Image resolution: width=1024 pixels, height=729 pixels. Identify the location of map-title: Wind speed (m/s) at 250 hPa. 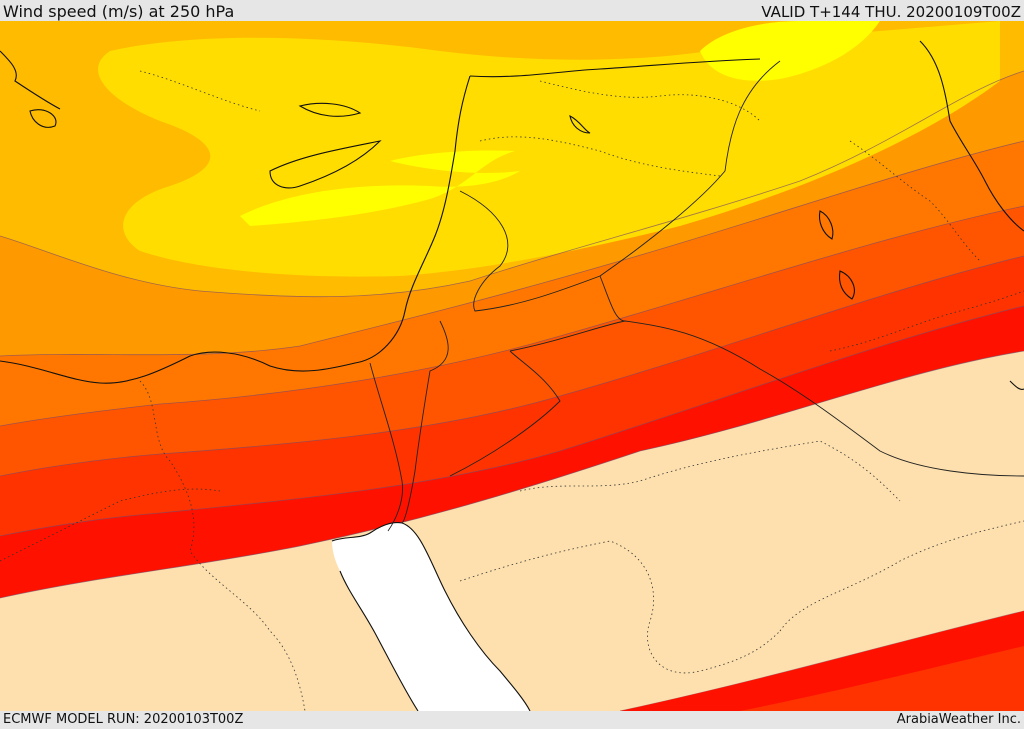
(119, 11).